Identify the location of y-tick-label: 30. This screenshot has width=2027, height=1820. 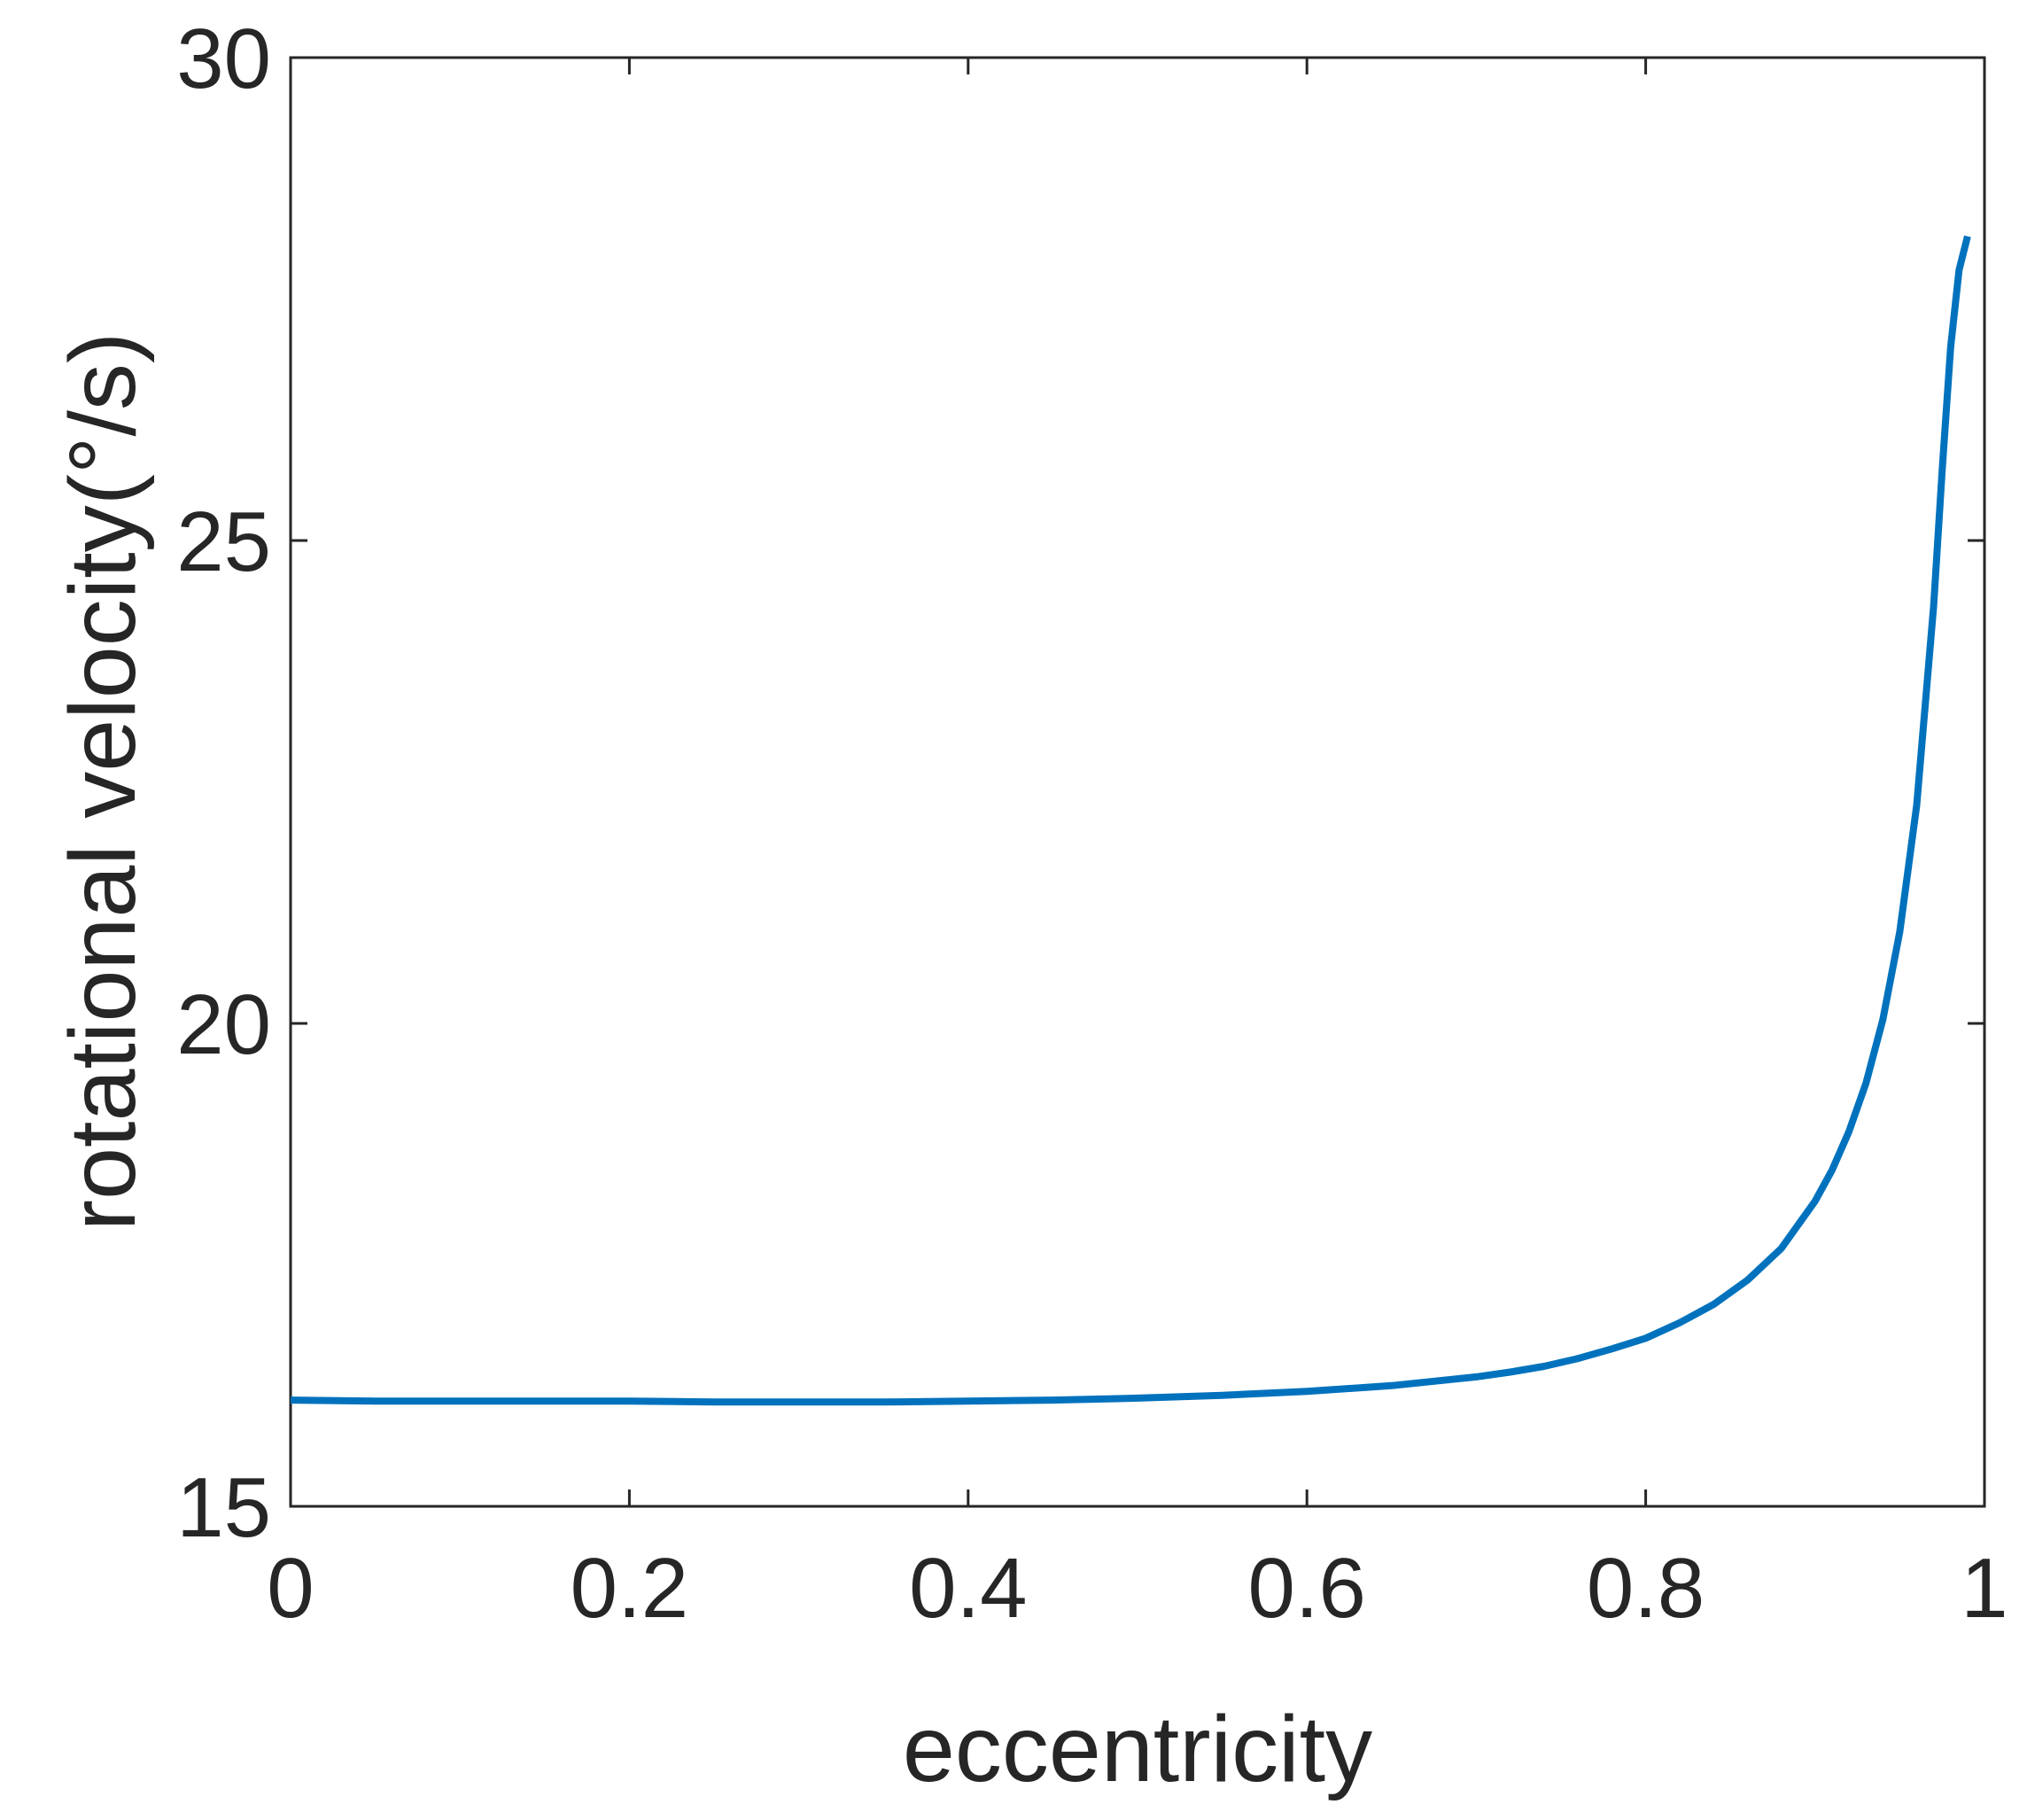
(223, 59).